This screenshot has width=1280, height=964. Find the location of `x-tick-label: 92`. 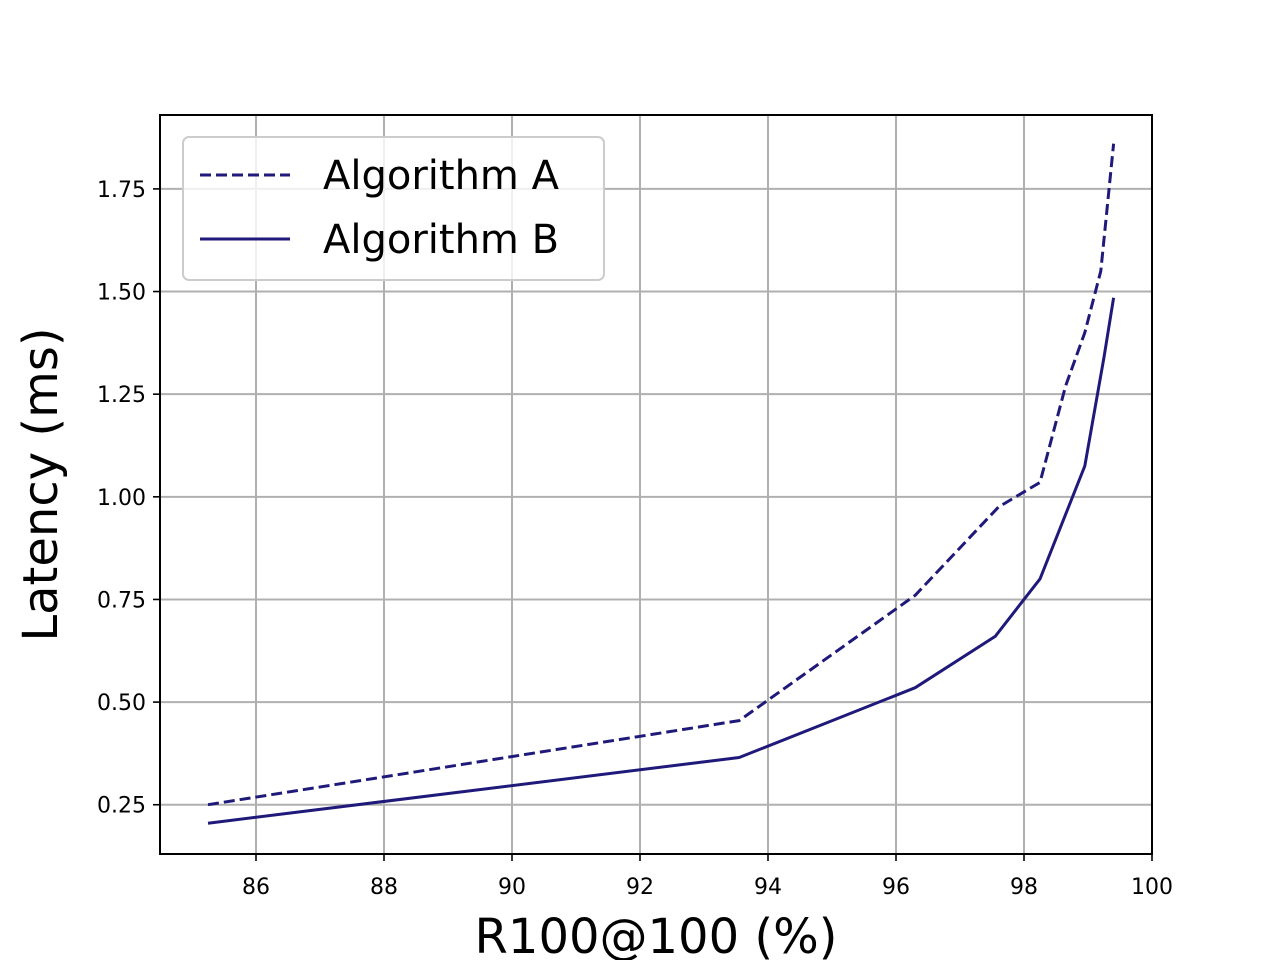

x-tick-label: 92 is located at coordinates (640, 887).